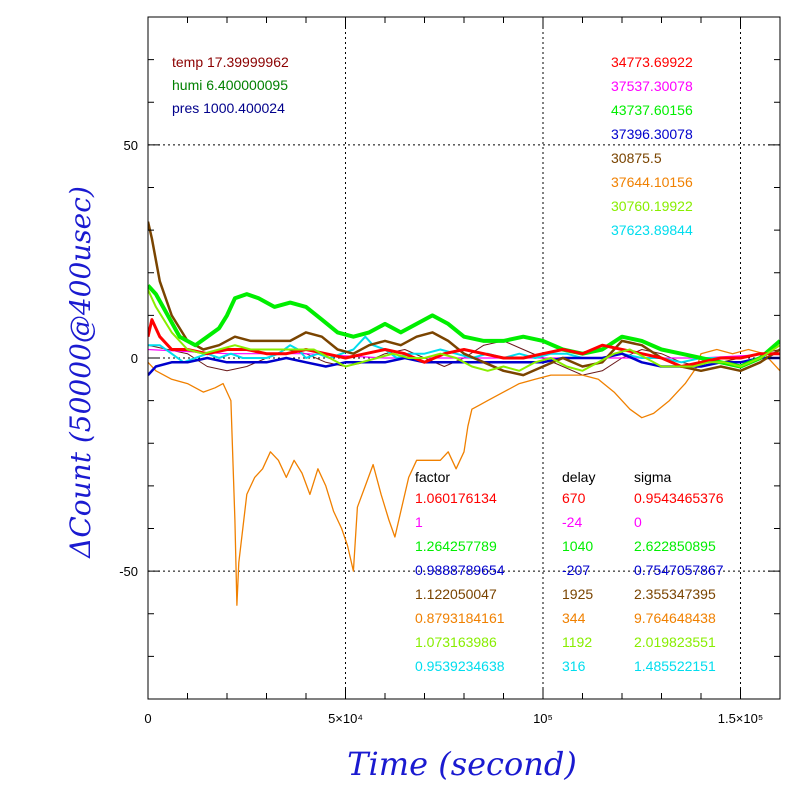 The width and height of the screenshot is (797, 797). What do you see at coordinates (345, 718) in the screenshot?
I see `x-tick-label: 5×10⁴` at bounding box center [345, 718].